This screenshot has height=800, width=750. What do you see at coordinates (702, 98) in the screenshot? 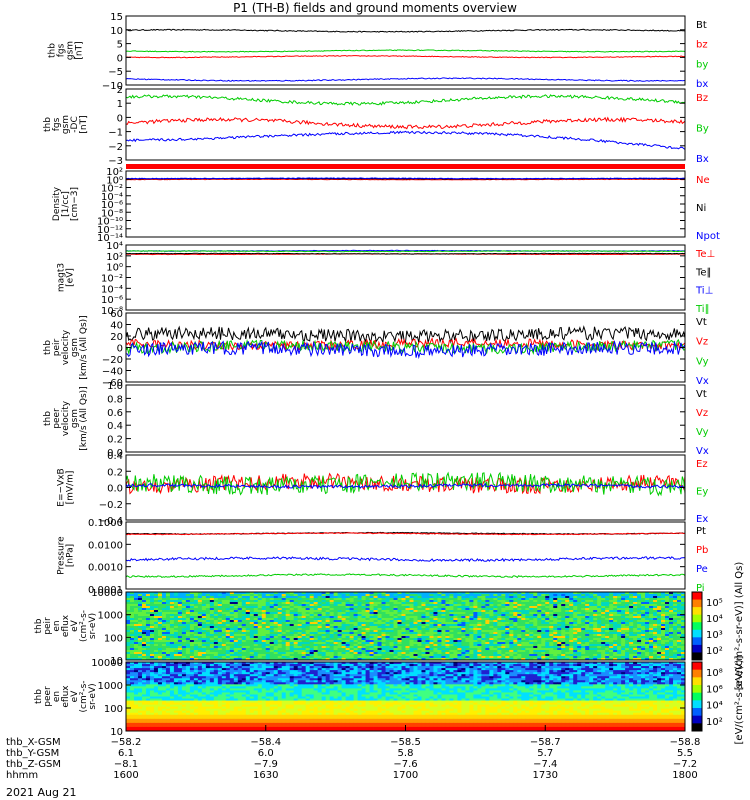
I see `legend-Bz: Bz` at bounding box center [702, 98].